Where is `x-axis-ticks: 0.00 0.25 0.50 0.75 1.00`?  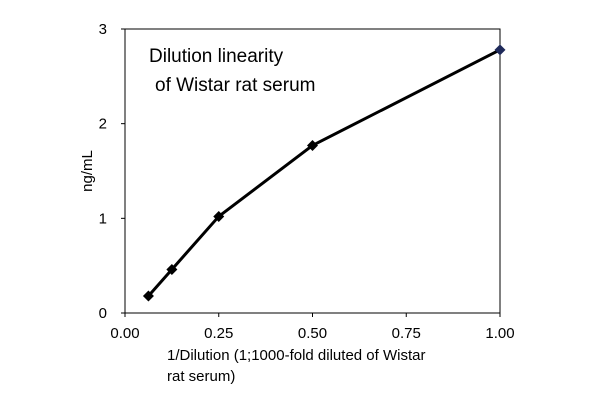
x-axis-ticks: 0.00 0.25 0.50 0.75 1.00 is located at coordinates (312, 327).